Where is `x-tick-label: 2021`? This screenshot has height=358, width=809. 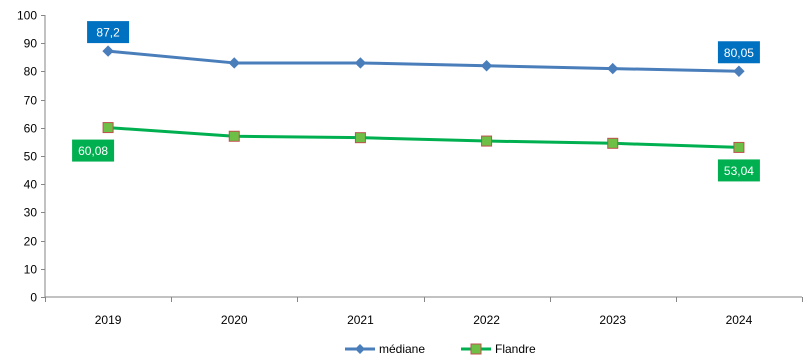 x-tick-label: 2021 is located at coordinates (360, 320).